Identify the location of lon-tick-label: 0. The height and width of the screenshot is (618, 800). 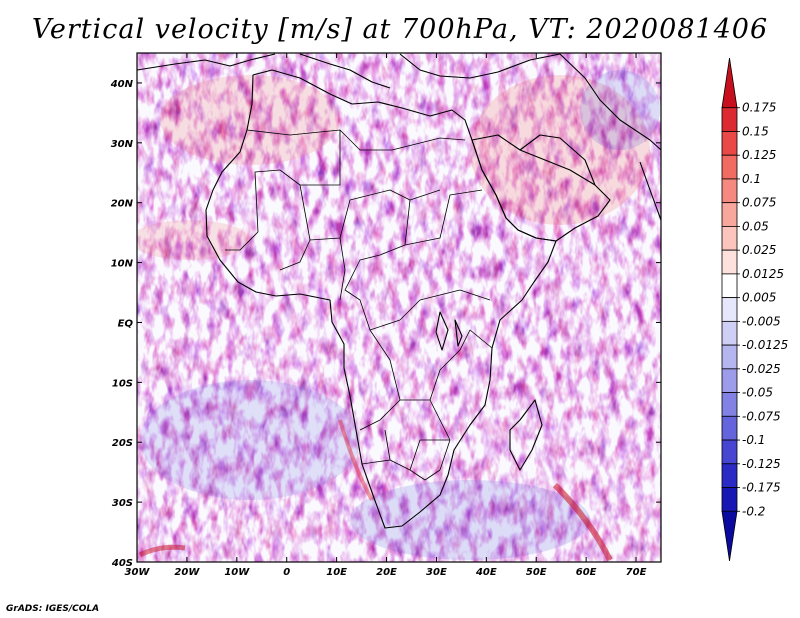
(286, 572).